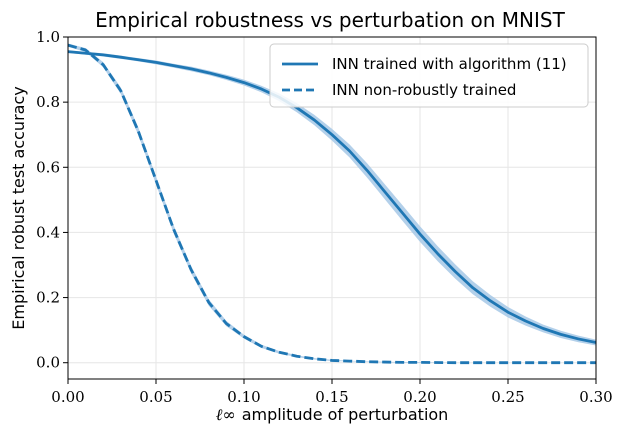 Image resolution: width=623 pixels, height=441 pixels. I want to click on x-axis-label: ℓ∞ amplitude of perturbation, so click(332, 414).